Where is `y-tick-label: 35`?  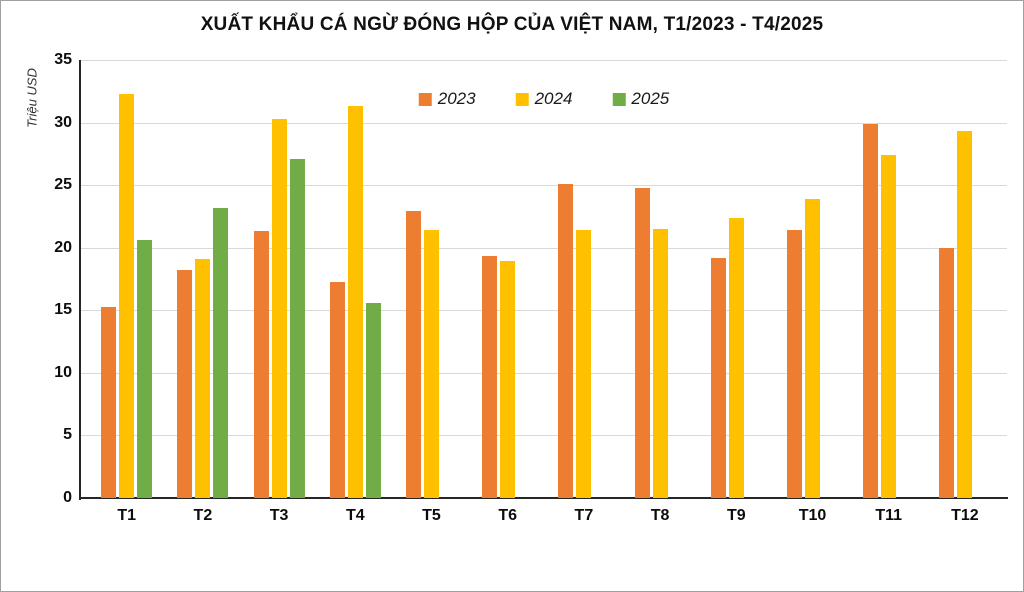 y-tick-label: 35 is located at coordinates (63, 59).